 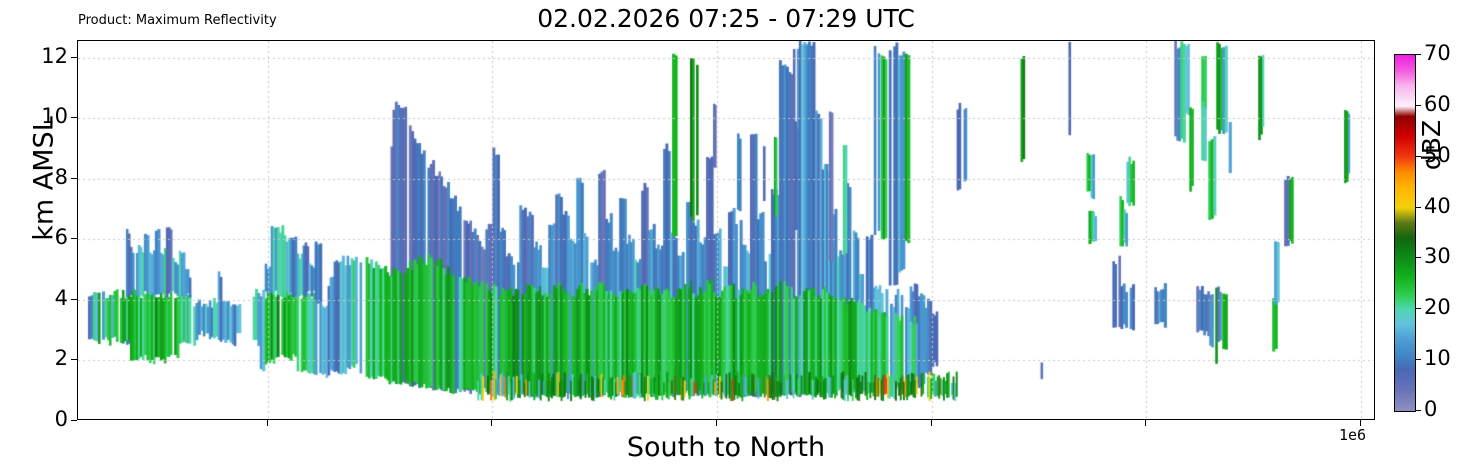 What do you see at coordinates (54, 55) in the screenshot?
I see `y-tick-label: 12` at bounding box center [54, 55].